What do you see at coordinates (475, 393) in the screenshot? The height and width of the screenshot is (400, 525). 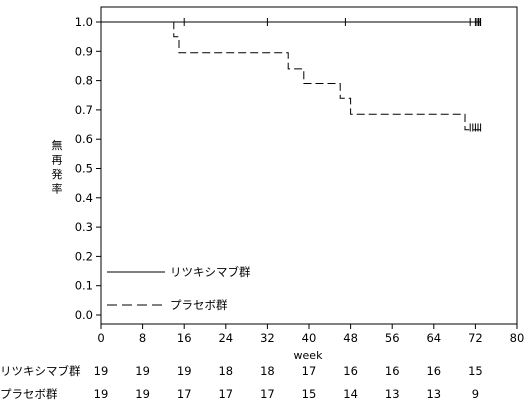 I see `risk-value: 9` at bounding box center [475, 393].